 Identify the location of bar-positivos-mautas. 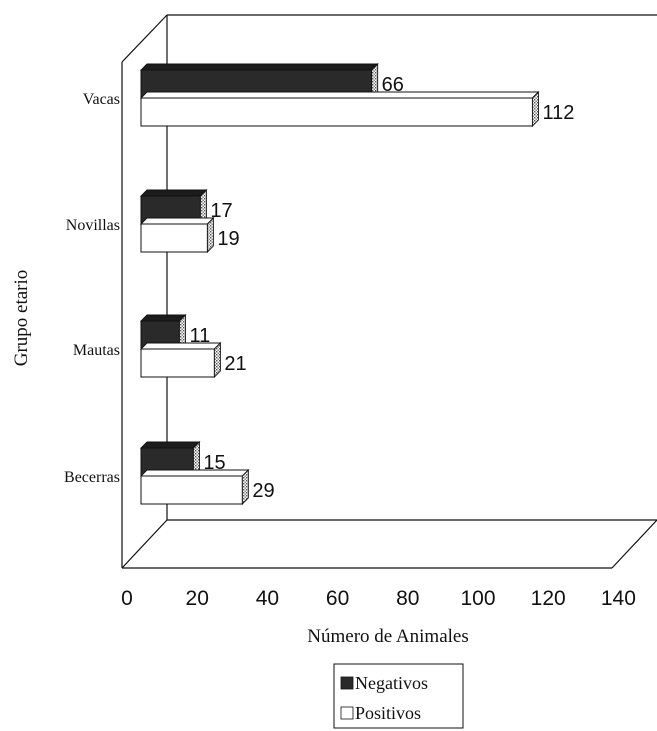
(180, 360).